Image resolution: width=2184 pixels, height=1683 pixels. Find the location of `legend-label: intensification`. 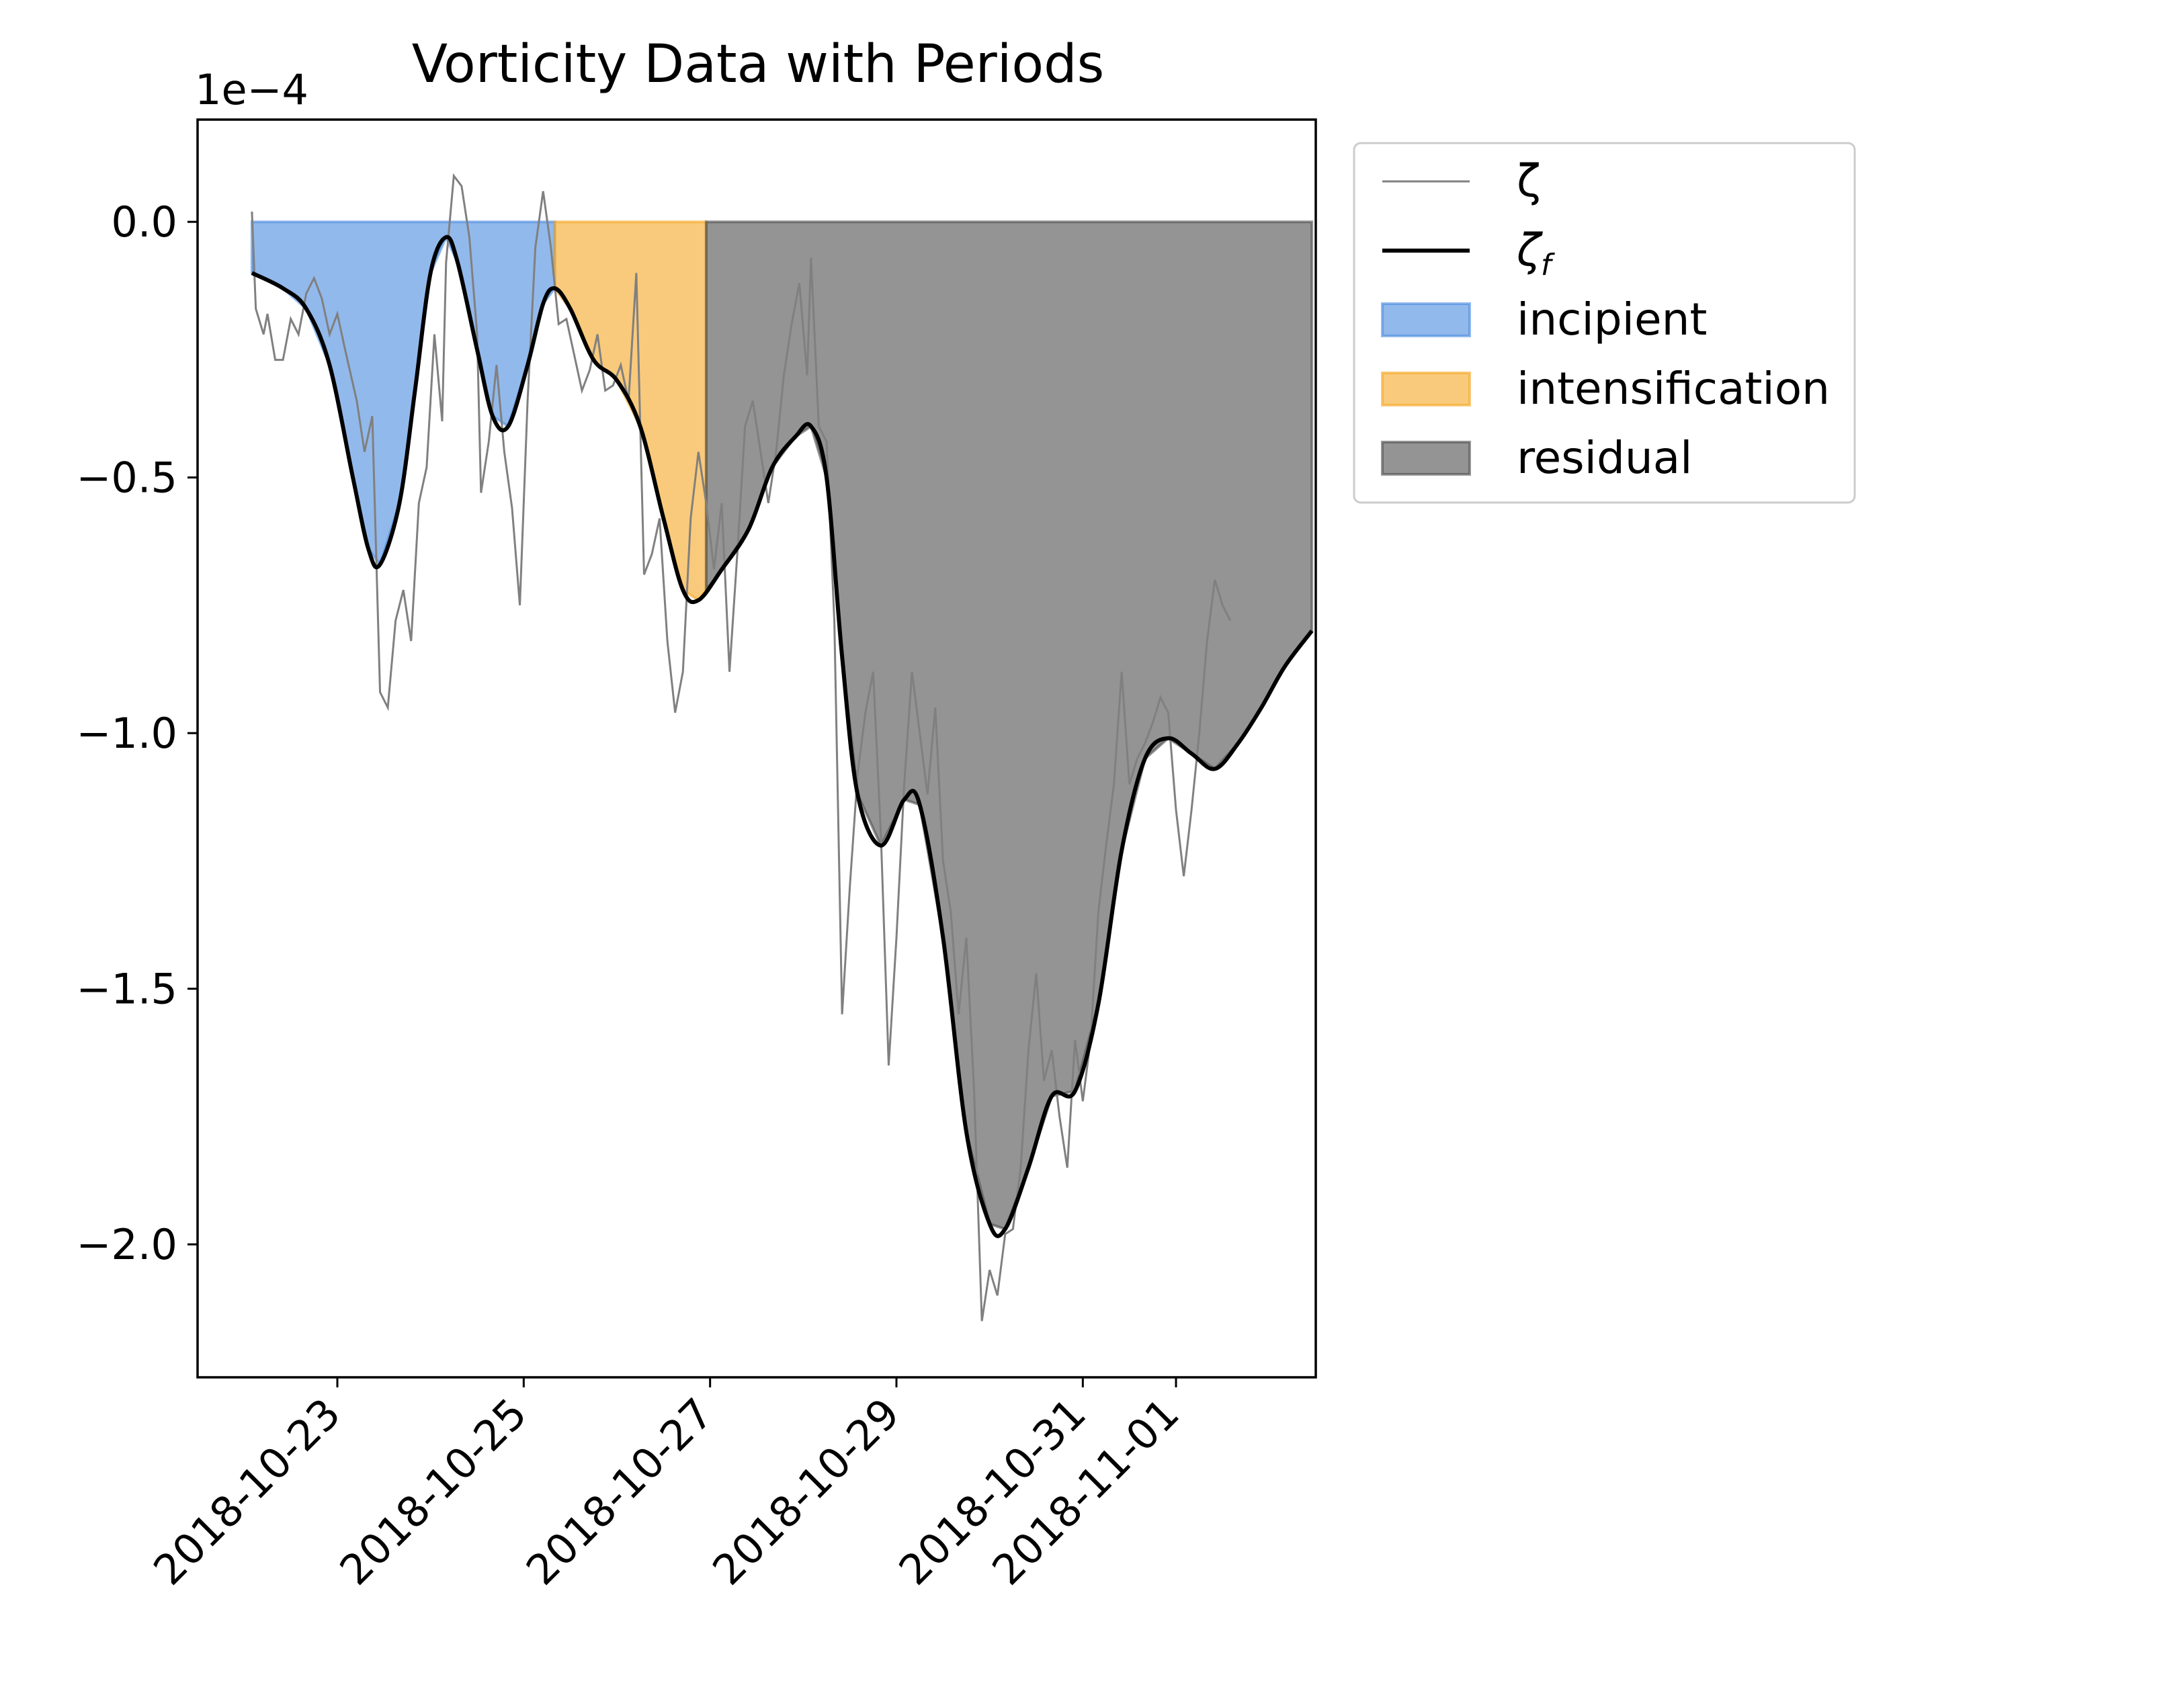

legend-label: intensification is located at coordinates (1674, 389).